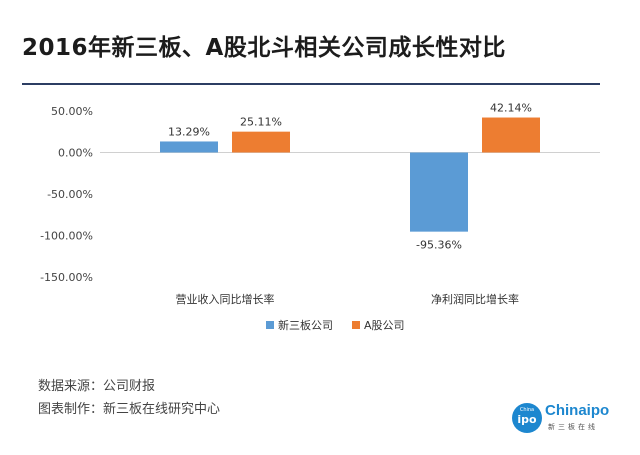 The width and height of the screenshot is (640, 455). I want to click on chinaipo-logo: China ipo Chinaipo 新三板在线, so click(572, 418).